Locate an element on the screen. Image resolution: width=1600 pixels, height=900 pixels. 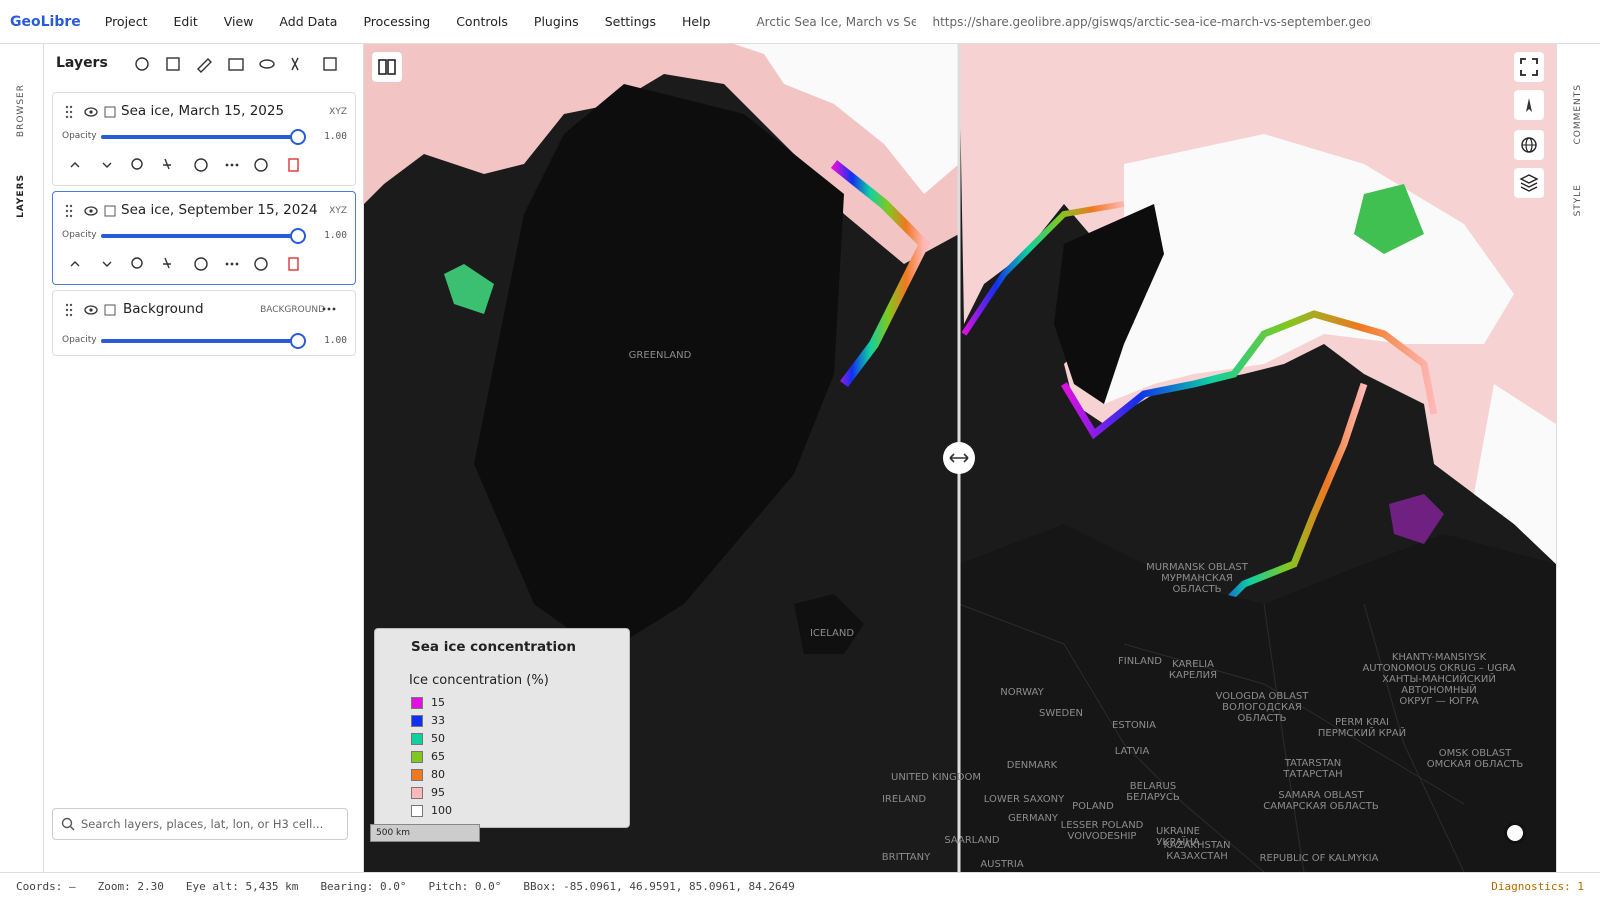
map-label: ESTONIA is located at coordinates (1134, 725).